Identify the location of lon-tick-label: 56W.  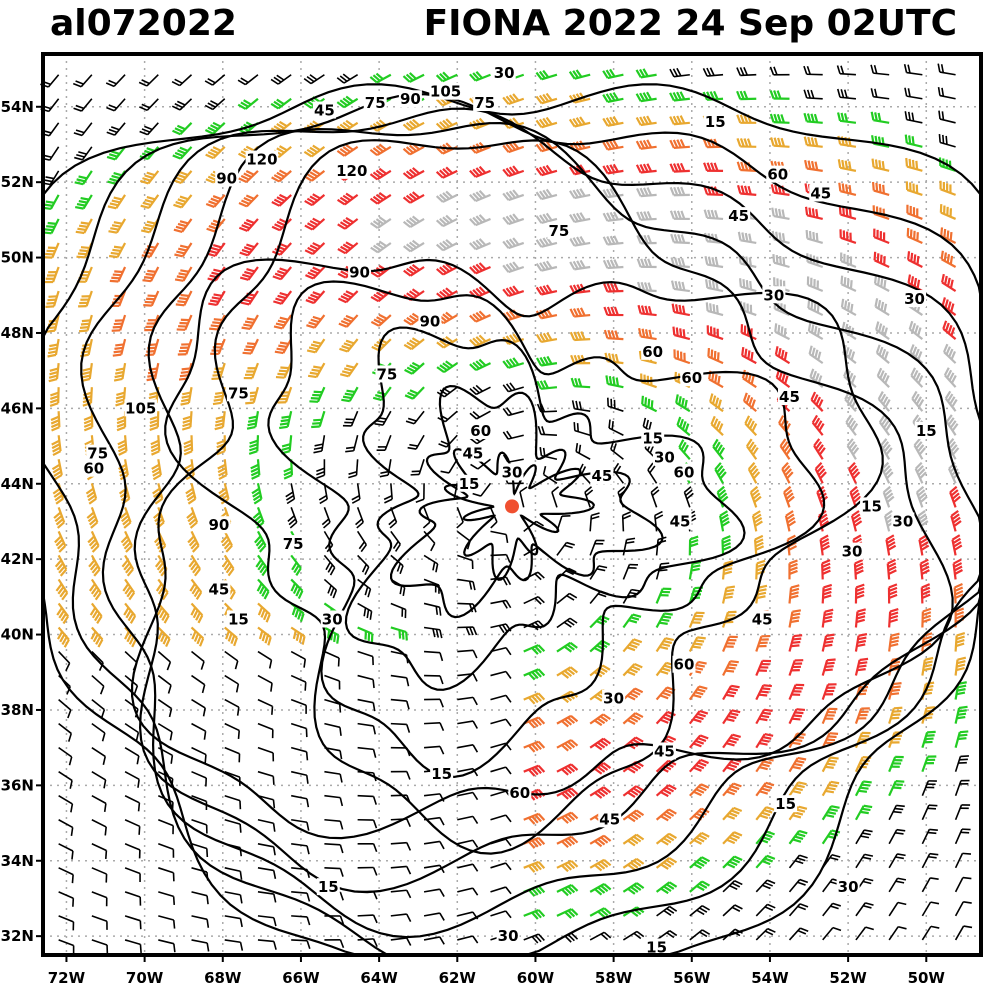
(692, 978).